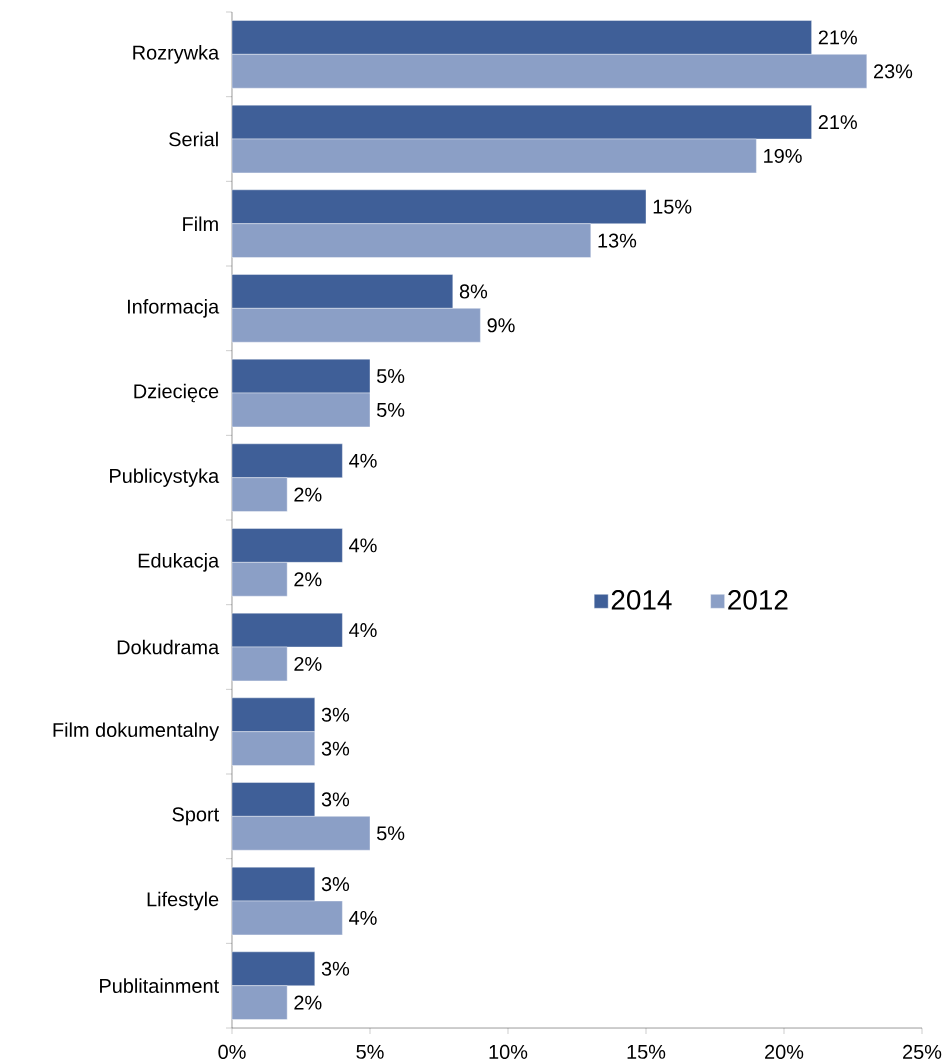 The width and height of the screenshot is (950, 1064). I want to click on legend-label: 2014, so click(641, 600).